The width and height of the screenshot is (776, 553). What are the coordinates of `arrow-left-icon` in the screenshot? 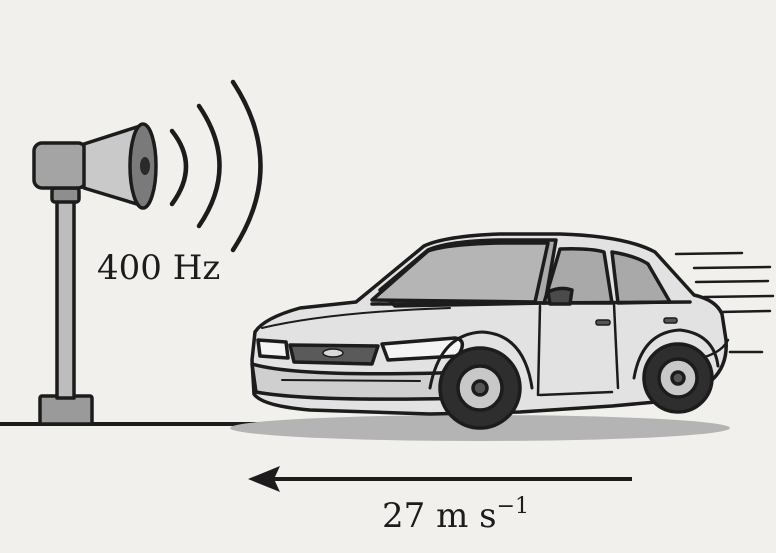 It's located at (440, 479).